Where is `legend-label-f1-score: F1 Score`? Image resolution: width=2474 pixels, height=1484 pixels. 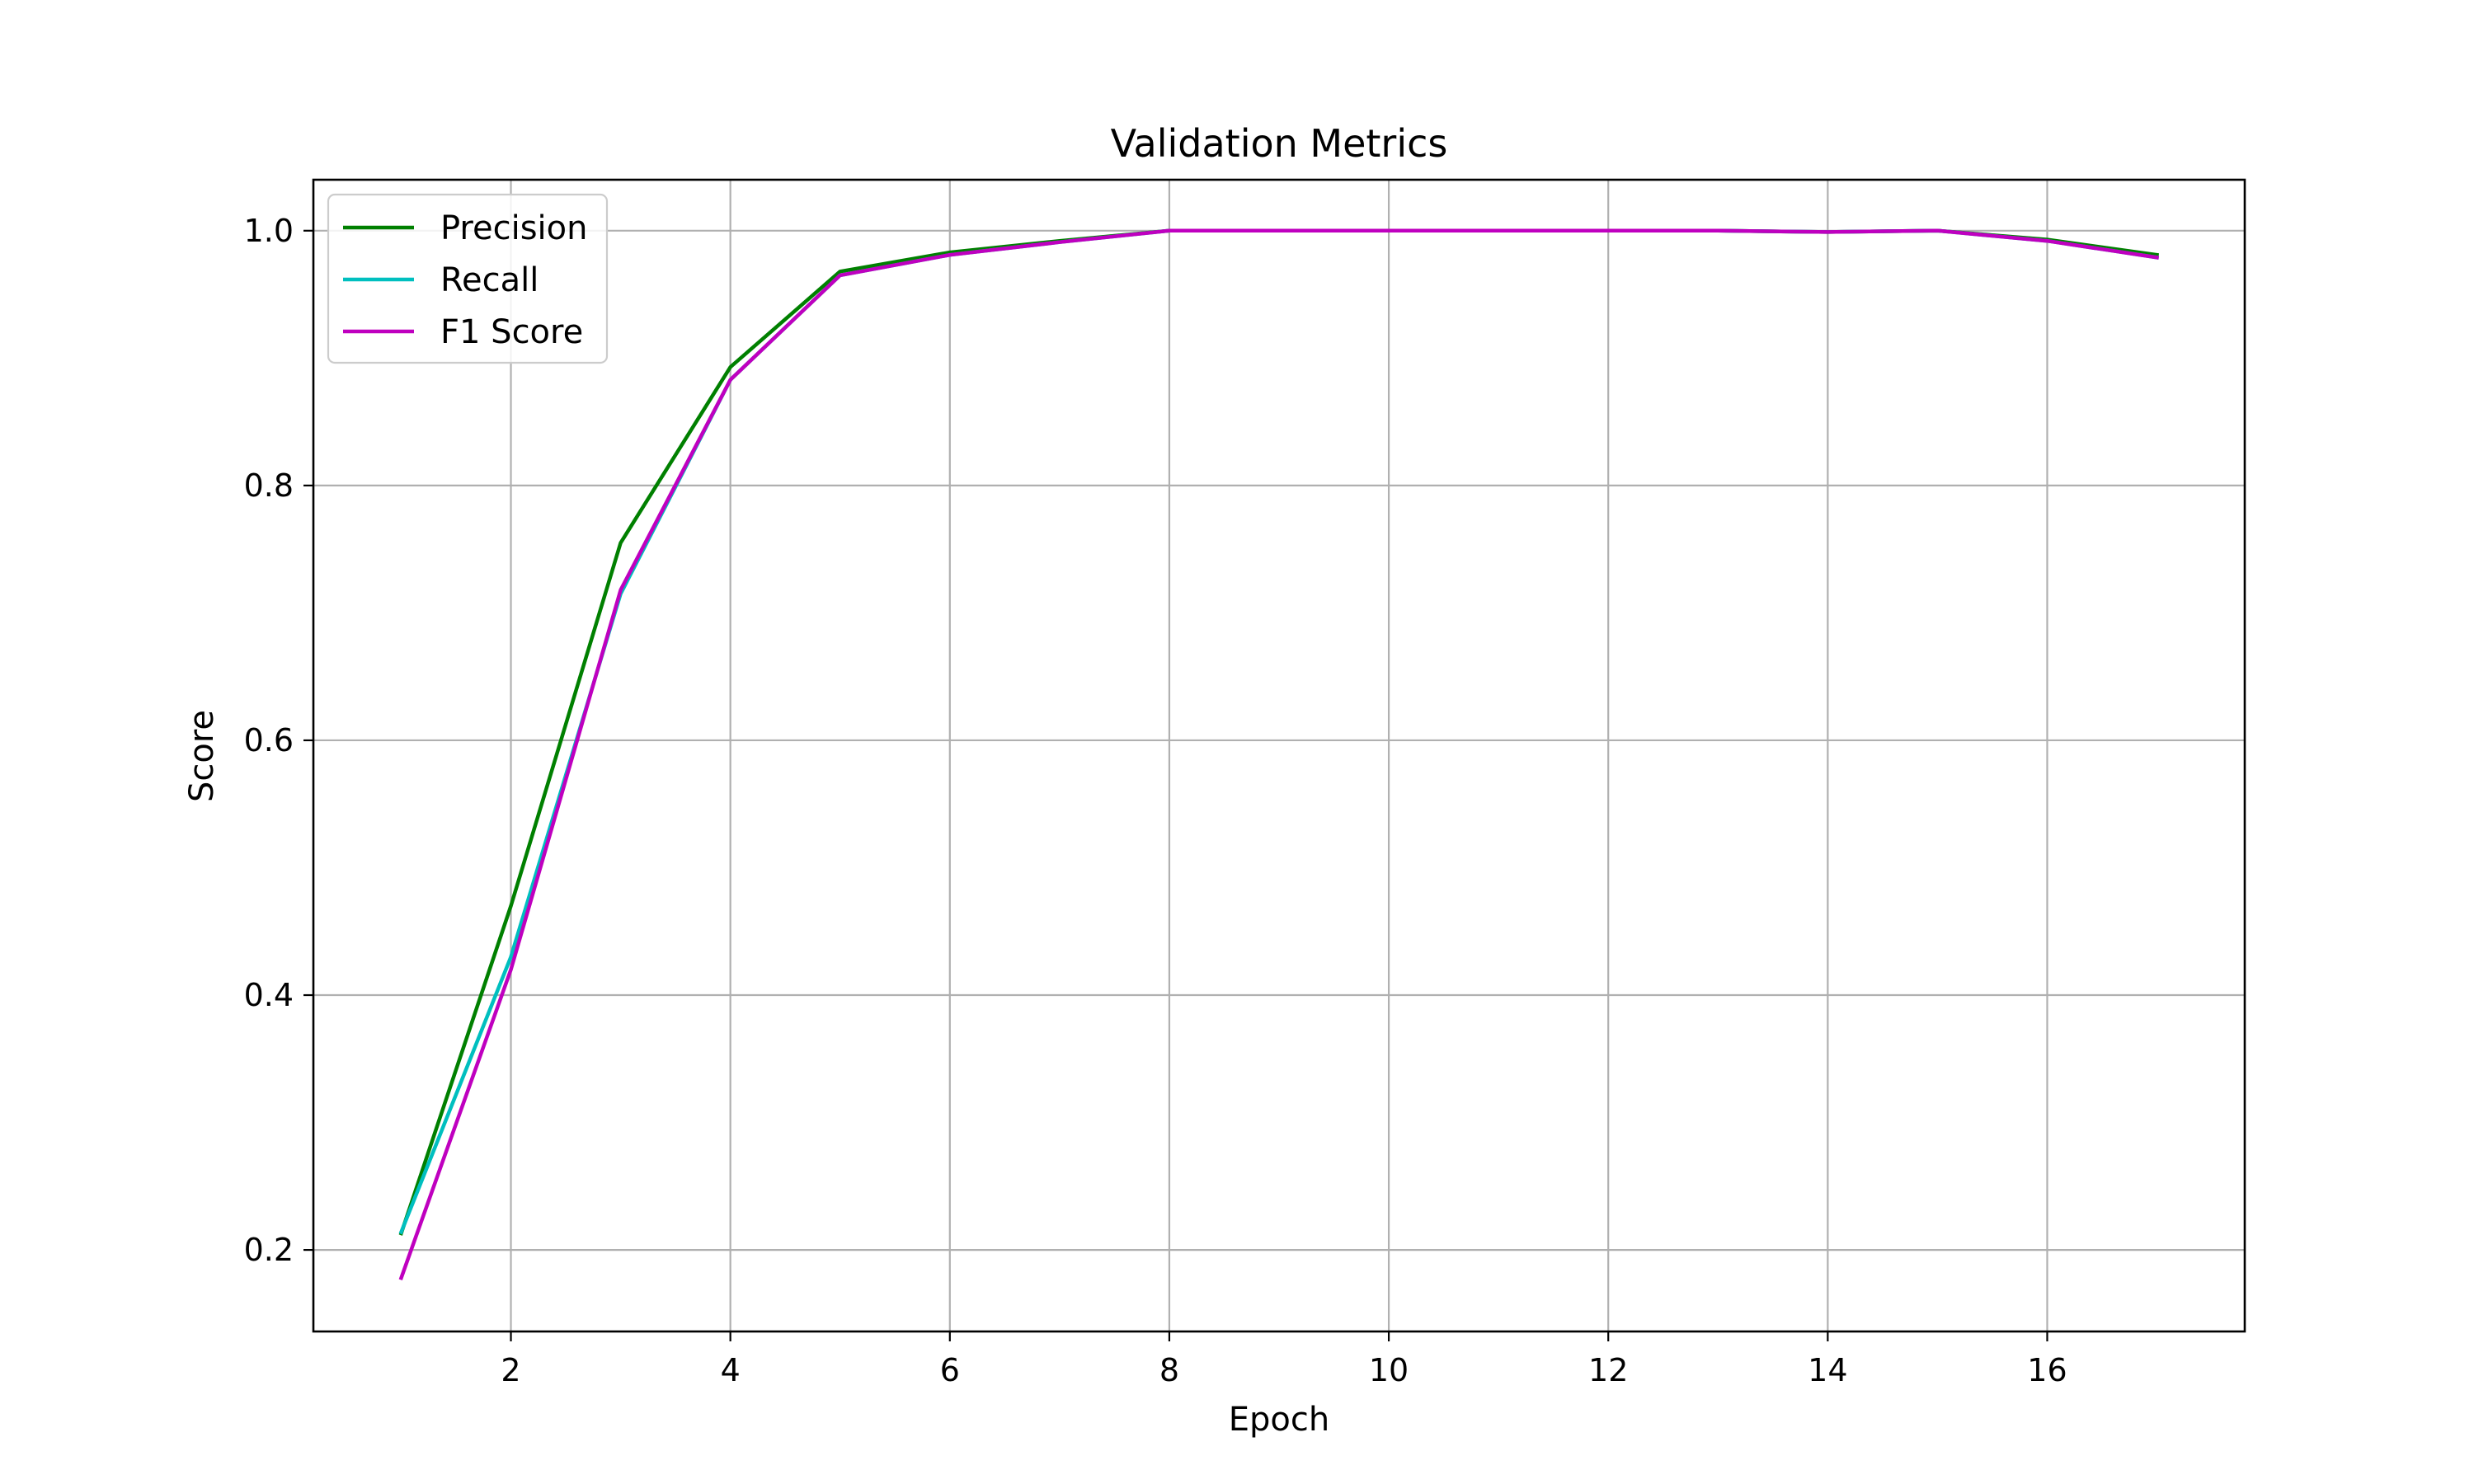
legend-label-f1-score: F1 Score is located at coordinates (511, 332).